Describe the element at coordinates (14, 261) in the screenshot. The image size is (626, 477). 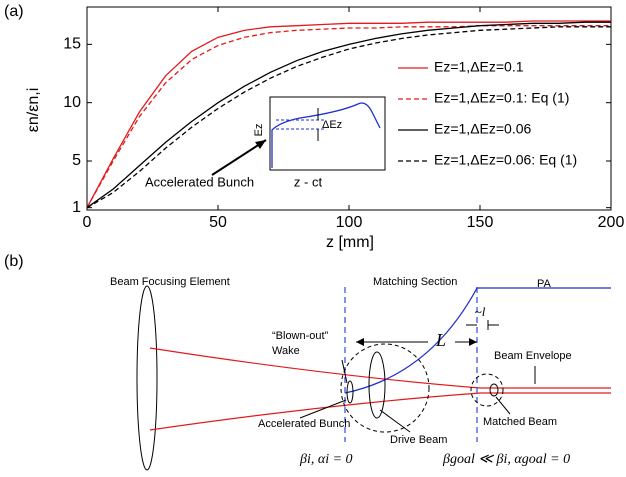
I see `panel-label: (b)` at that location.